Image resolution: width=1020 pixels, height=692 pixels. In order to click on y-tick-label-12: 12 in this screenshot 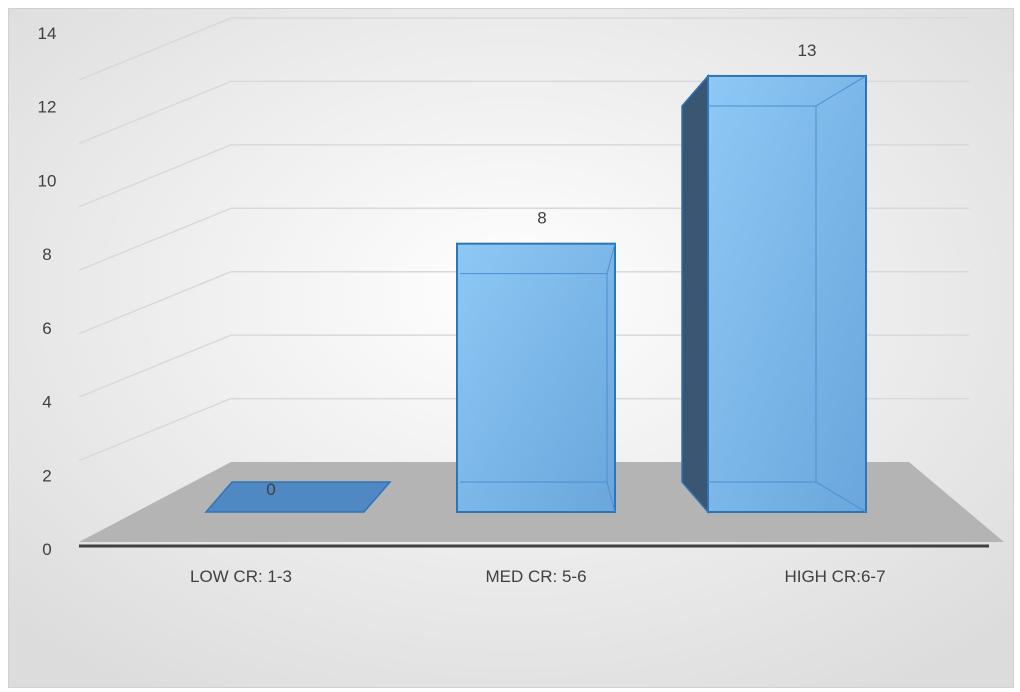, I will do `click(47, 107)`.